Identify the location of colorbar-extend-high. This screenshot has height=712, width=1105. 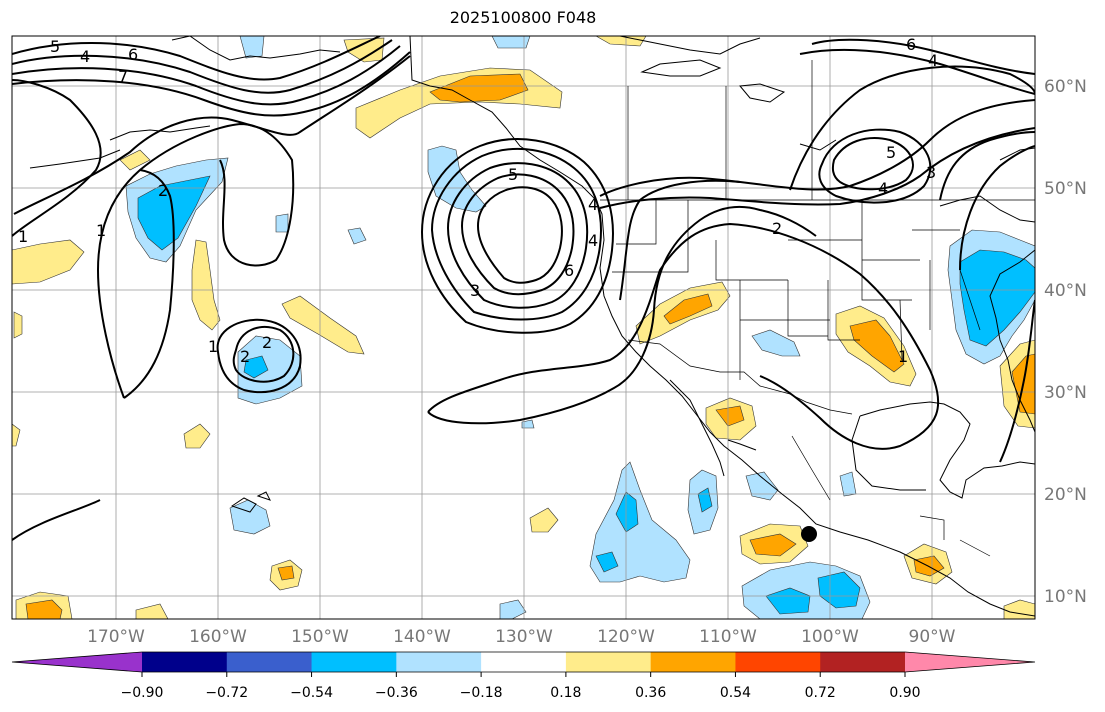
(970, 662).